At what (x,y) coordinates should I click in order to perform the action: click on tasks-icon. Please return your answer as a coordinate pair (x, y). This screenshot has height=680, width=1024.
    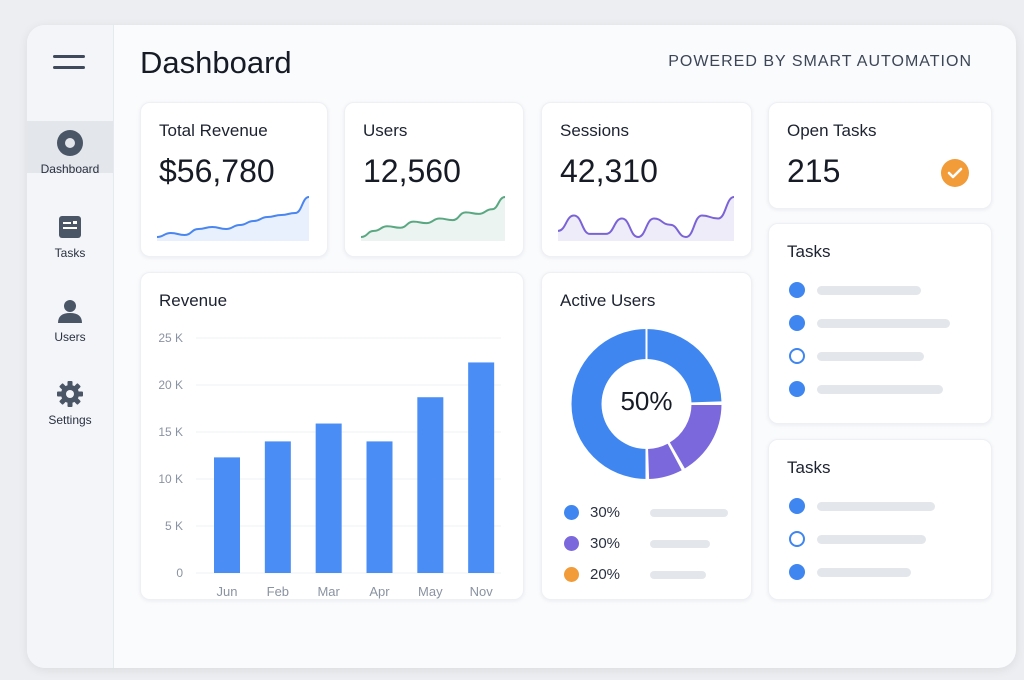
    Looking at the image, I should click on (70, 227).